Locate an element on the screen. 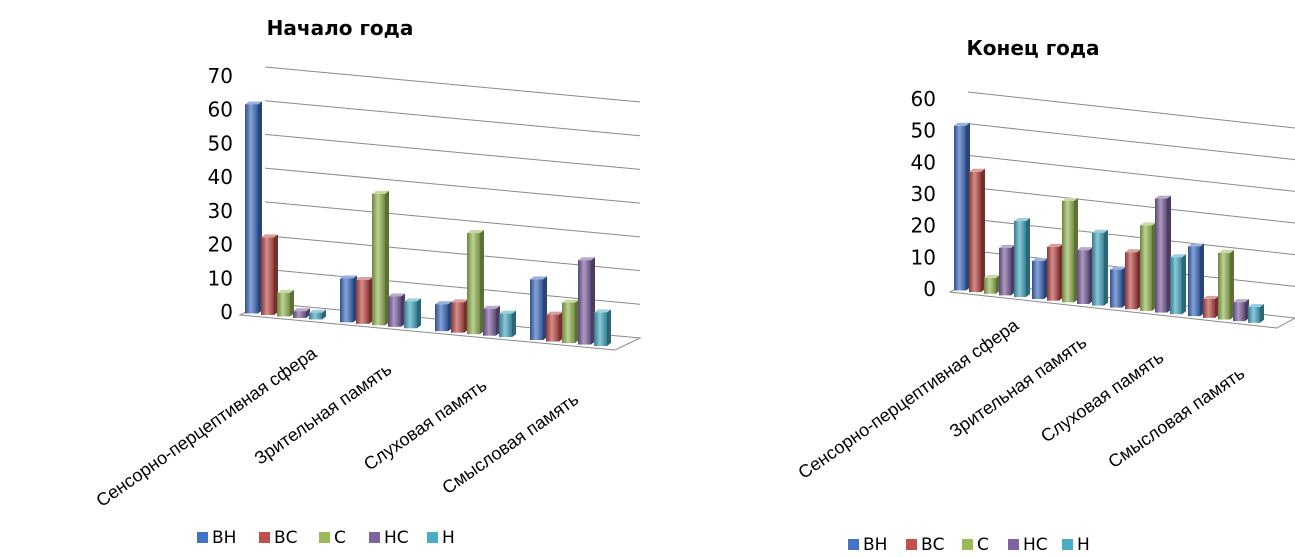  legend-item: ВН is located at coordinates (216, 538).